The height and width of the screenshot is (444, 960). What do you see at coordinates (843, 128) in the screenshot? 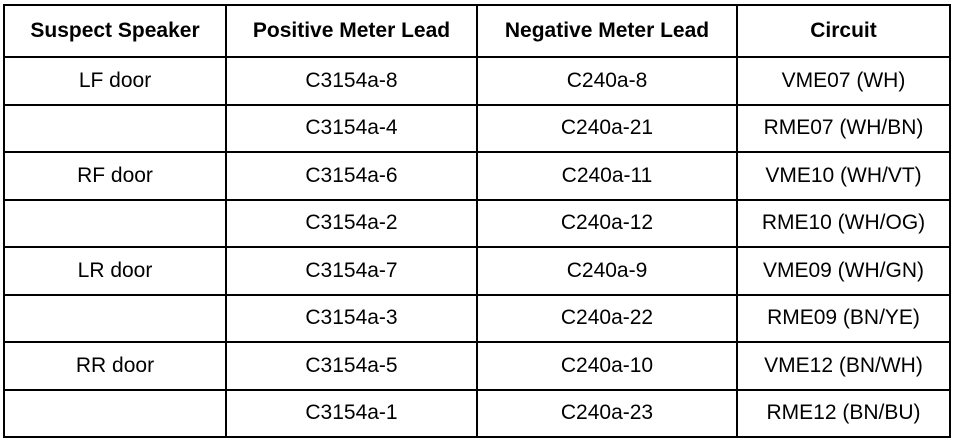
I see `table-cell: RME07 (WH/BN)` at bounding box center [843, 128].